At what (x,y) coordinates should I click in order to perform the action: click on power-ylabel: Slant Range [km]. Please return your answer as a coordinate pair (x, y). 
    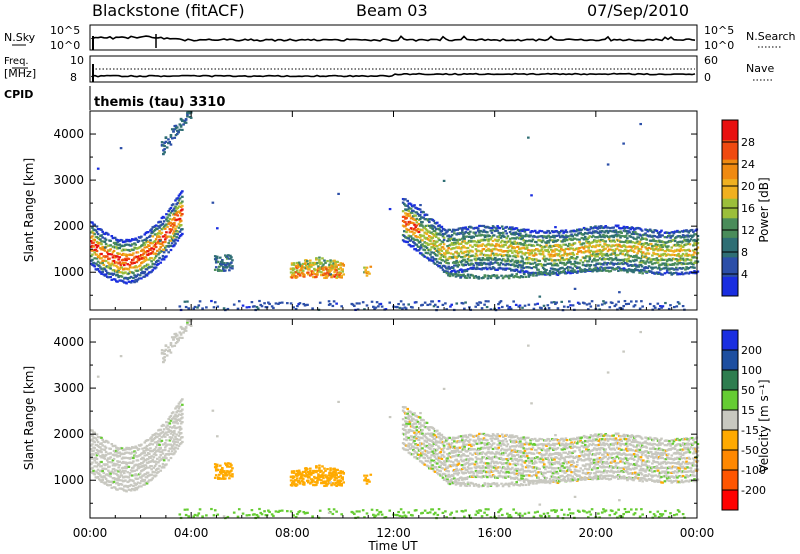
    Looking at the image, I should click on (29, 210).